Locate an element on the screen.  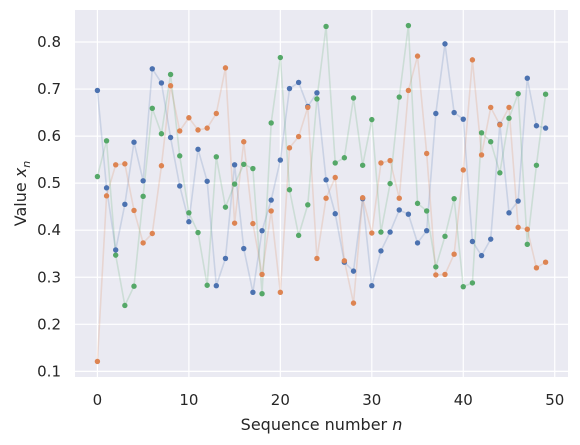
x-tick-label: 50 is located at coordinates (554, 400).